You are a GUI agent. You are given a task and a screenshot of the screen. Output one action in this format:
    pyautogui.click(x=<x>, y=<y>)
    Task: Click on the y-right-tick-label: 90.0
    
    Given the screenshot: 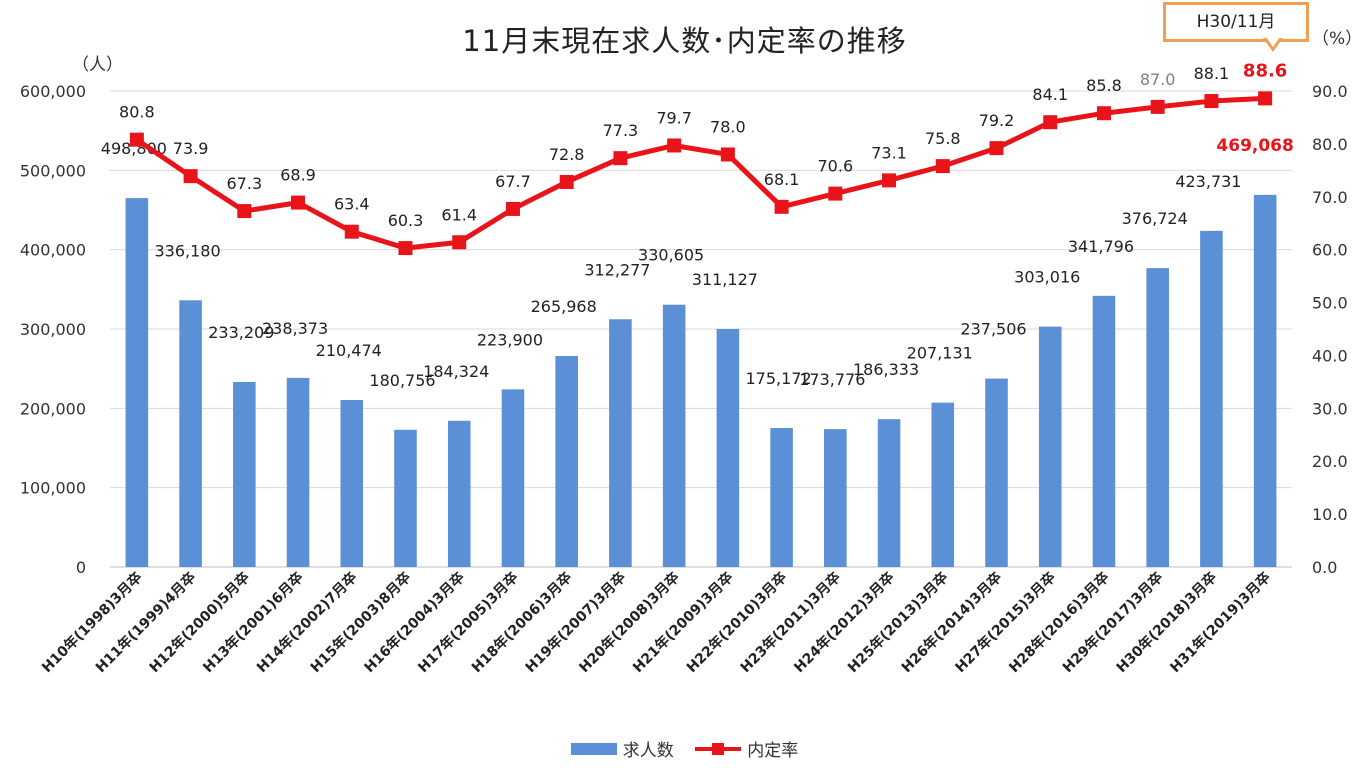 What is the action you would take?
    pyautogui.click(x=1330, y=91)
    